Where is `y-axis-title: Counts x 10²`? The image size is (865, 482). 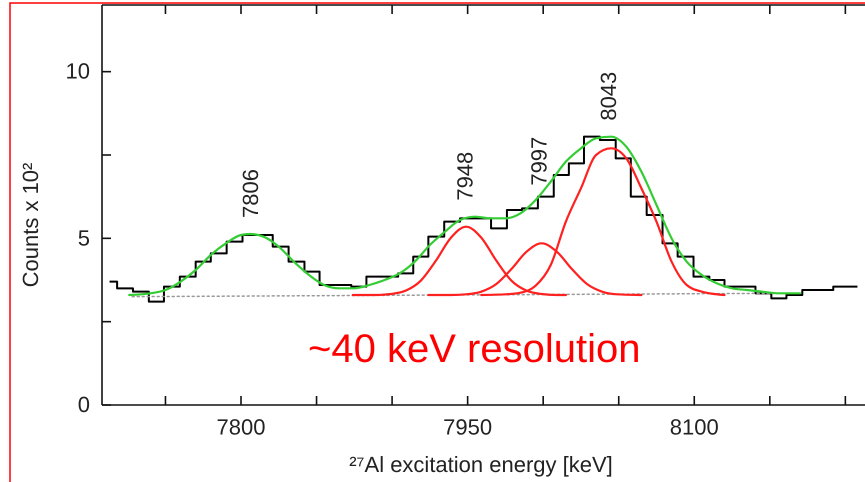
y-axis-title: Counts x 10² is located at coordinates (30, 225).